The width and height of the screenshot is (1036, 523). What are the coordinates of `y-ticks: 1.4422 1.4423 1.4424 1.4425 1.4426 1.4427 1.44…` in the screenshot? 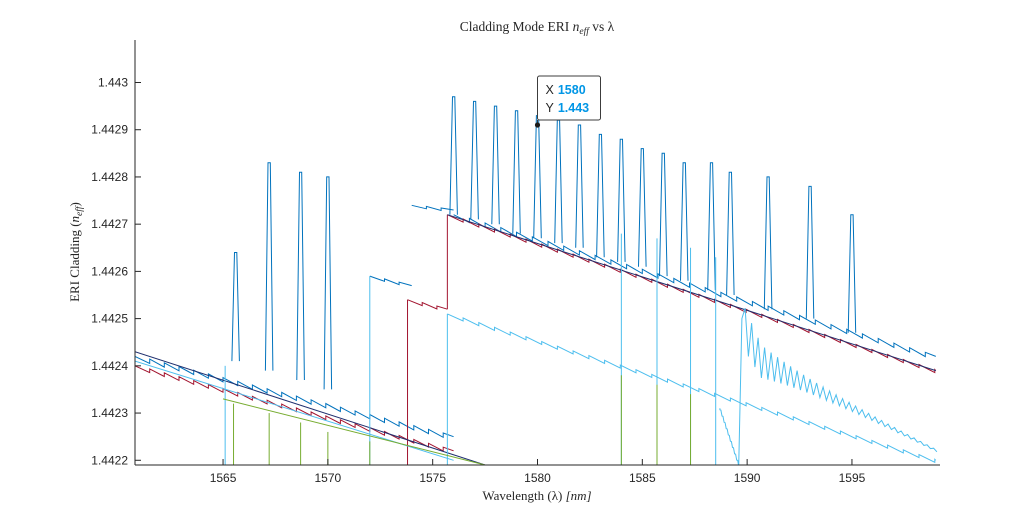 It's located at (116, 271).